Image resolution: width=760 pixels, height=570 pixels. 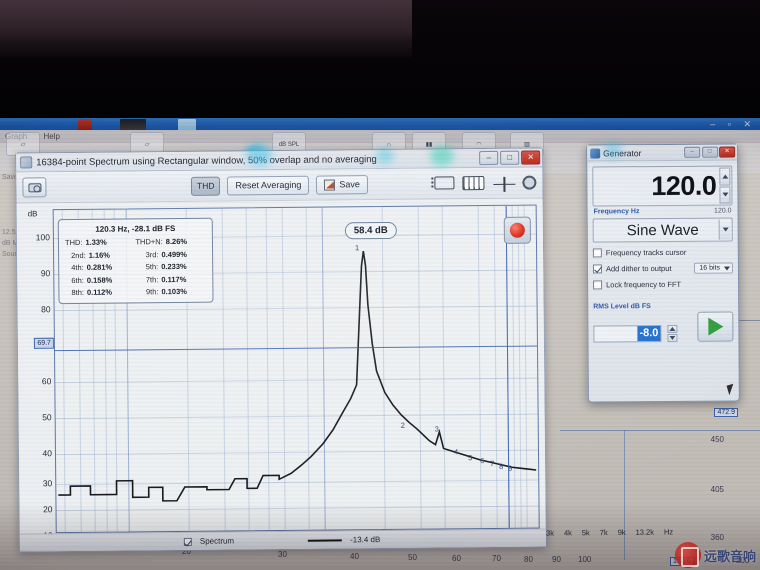 I want to click on background-cursor-line-h, so click(x=660, y=430).